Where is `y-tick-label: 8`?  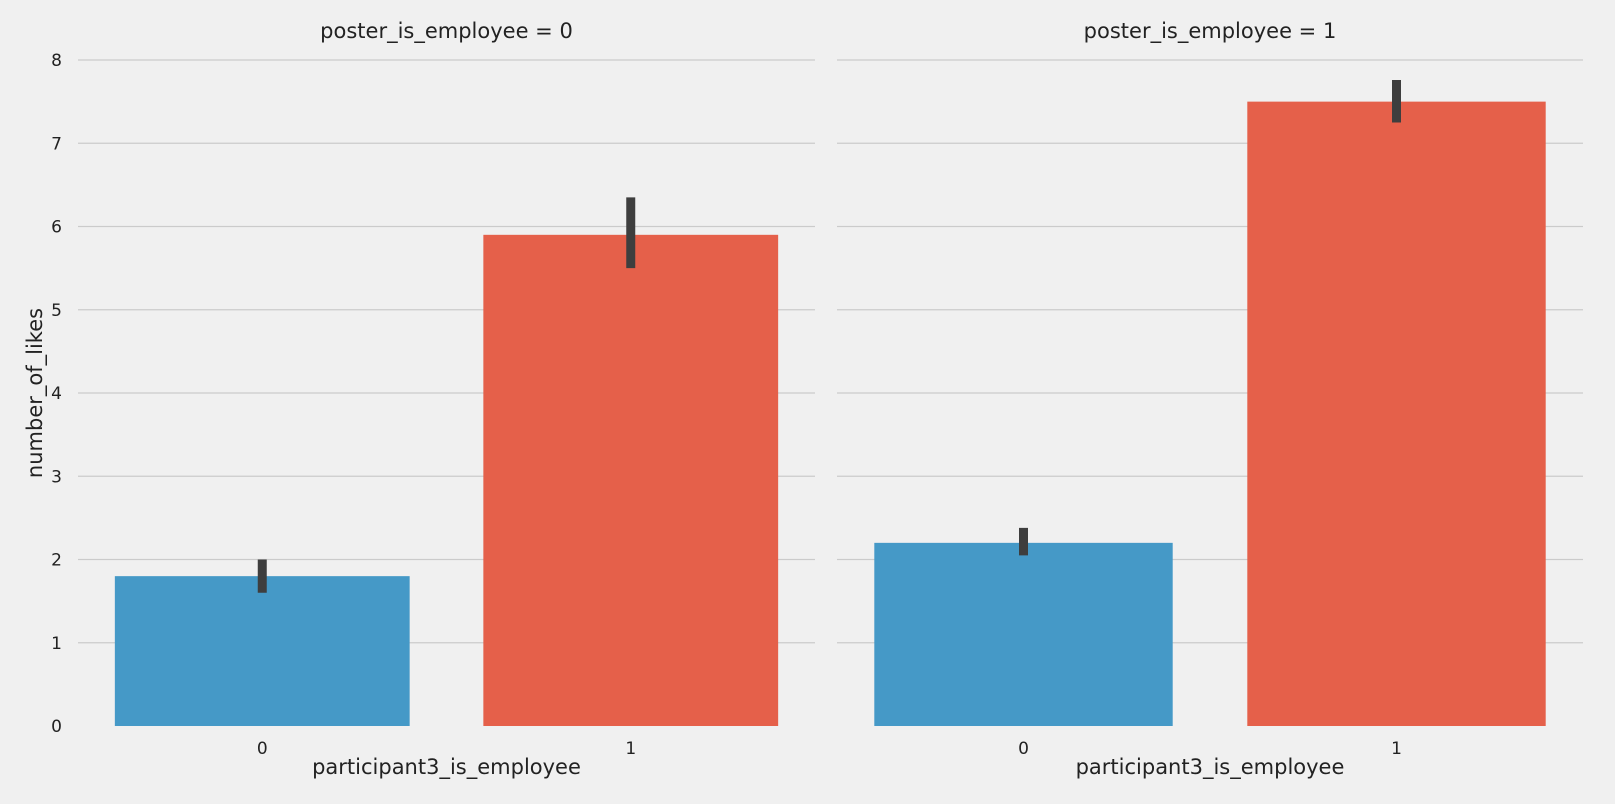 y-tick-label: 8 is located at coordinates (56, 61).